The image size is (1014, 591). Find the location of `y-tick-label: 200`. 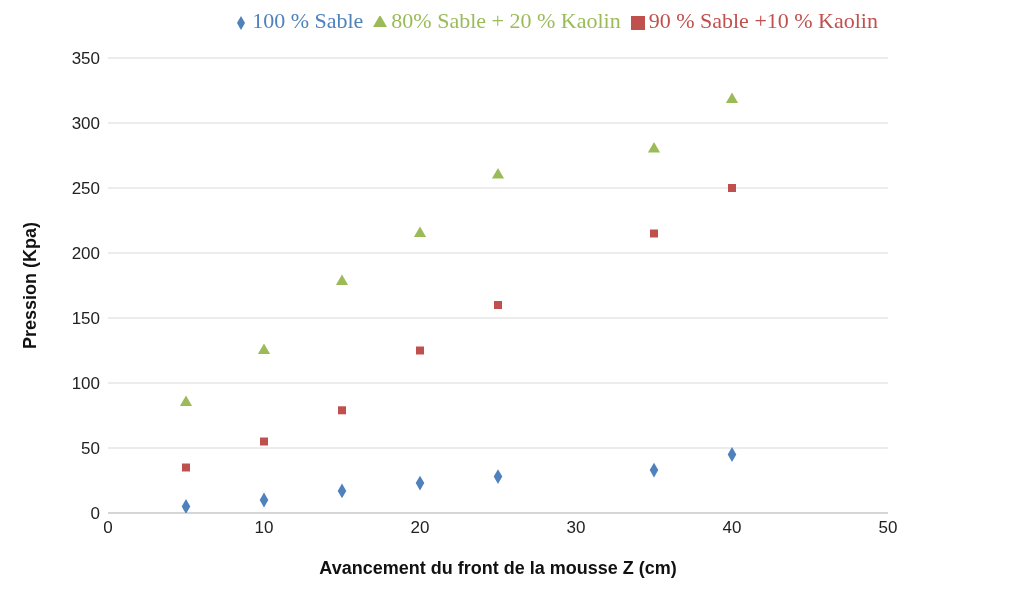

y-tick-label: 200 is located at coordinates (85, 254).